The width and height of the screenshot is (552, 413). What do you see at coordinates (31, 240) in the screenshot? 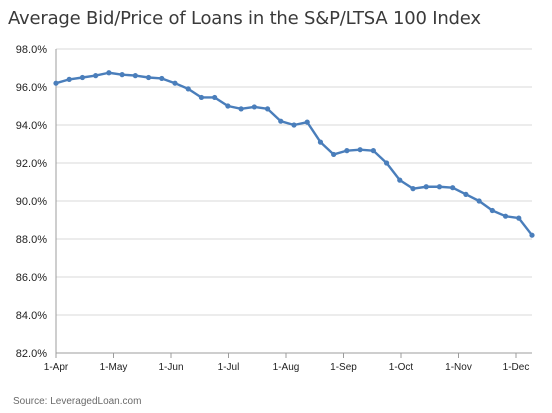
I see `y-tick-label: 88.0%` at bounding box center [31, 240].